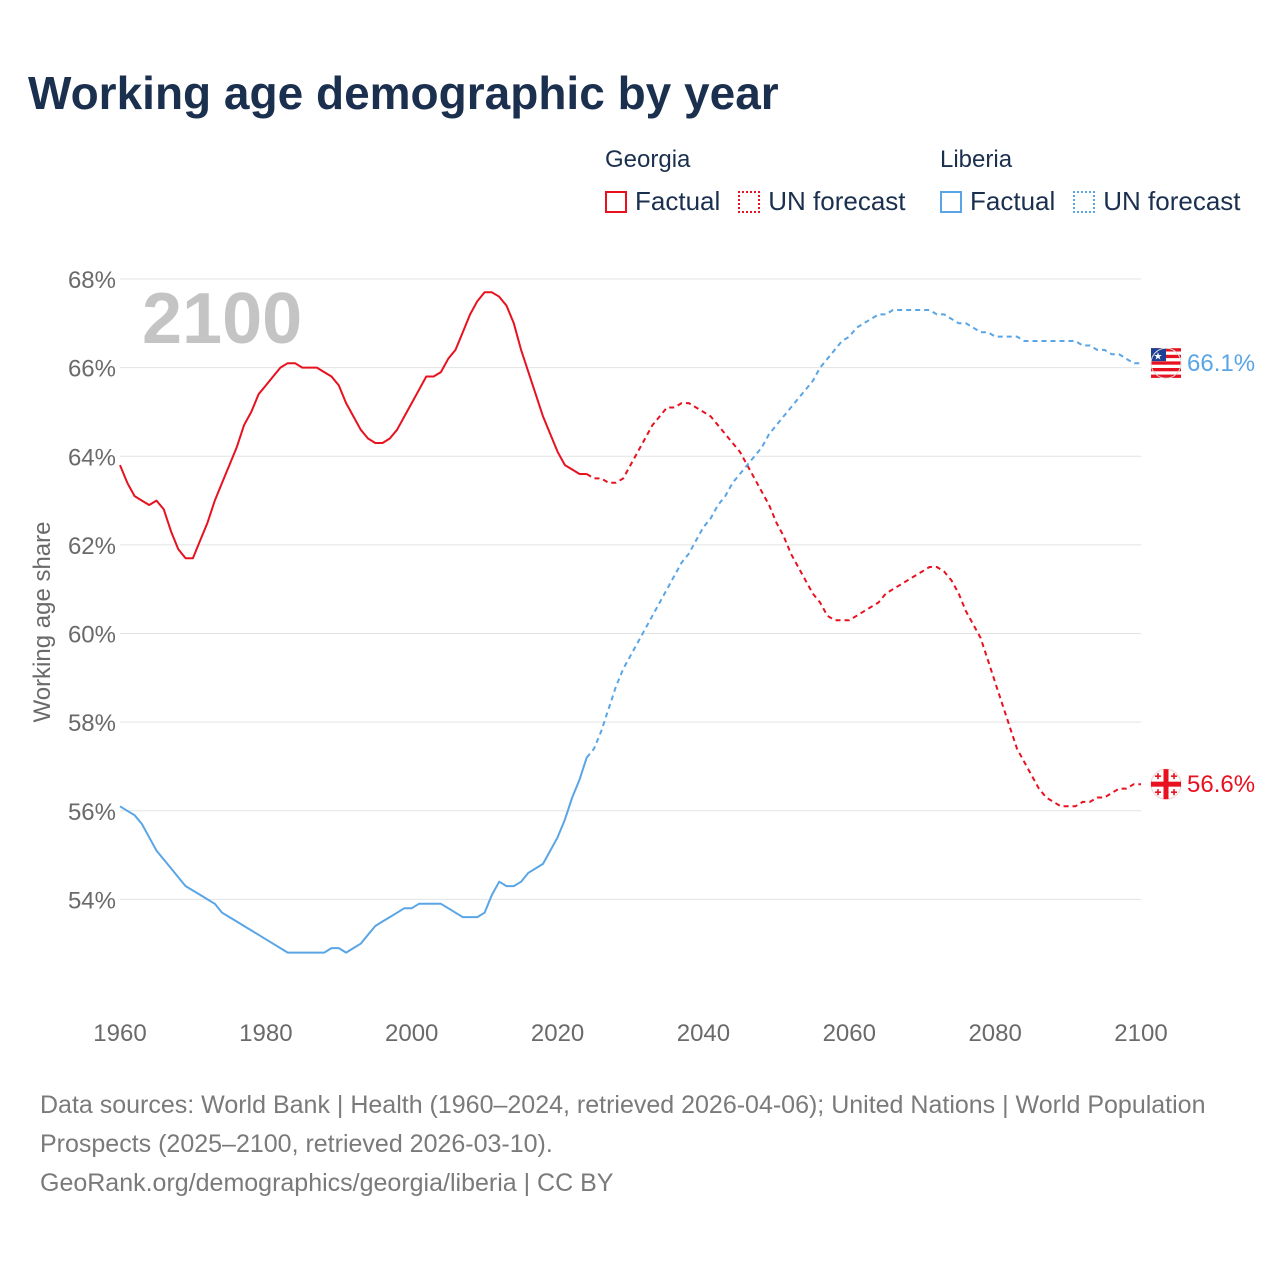 The image size is (1280, 1280). Describe the element at coordinates (1202, 573) in the screenshot. I see `end-labels: 56.6% ★ 66.1%` at that location.